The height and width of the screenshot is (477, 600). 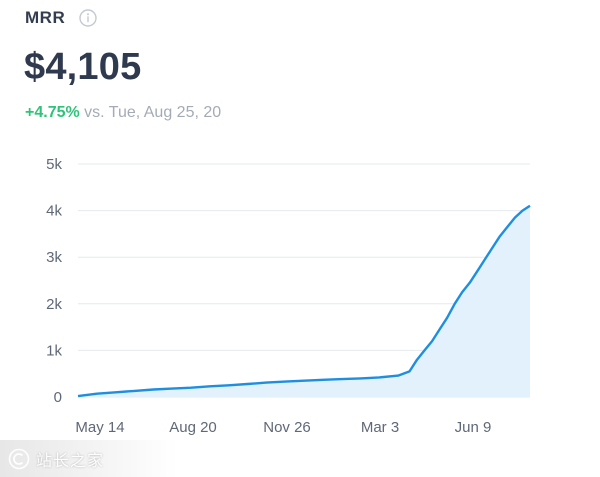 What do you see at coordinates (380, 427) in the screenshot?
I see `x-tick-label: Mar 3` at bounding box center [380, 427].